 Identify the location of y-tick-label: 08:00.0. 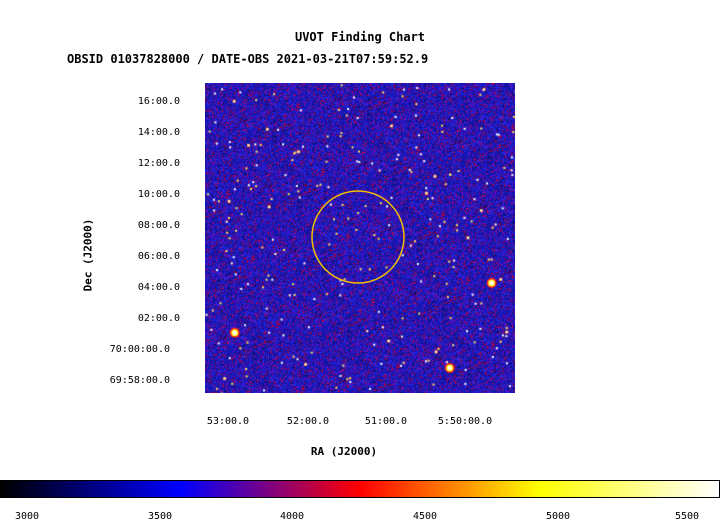
(158, 225).